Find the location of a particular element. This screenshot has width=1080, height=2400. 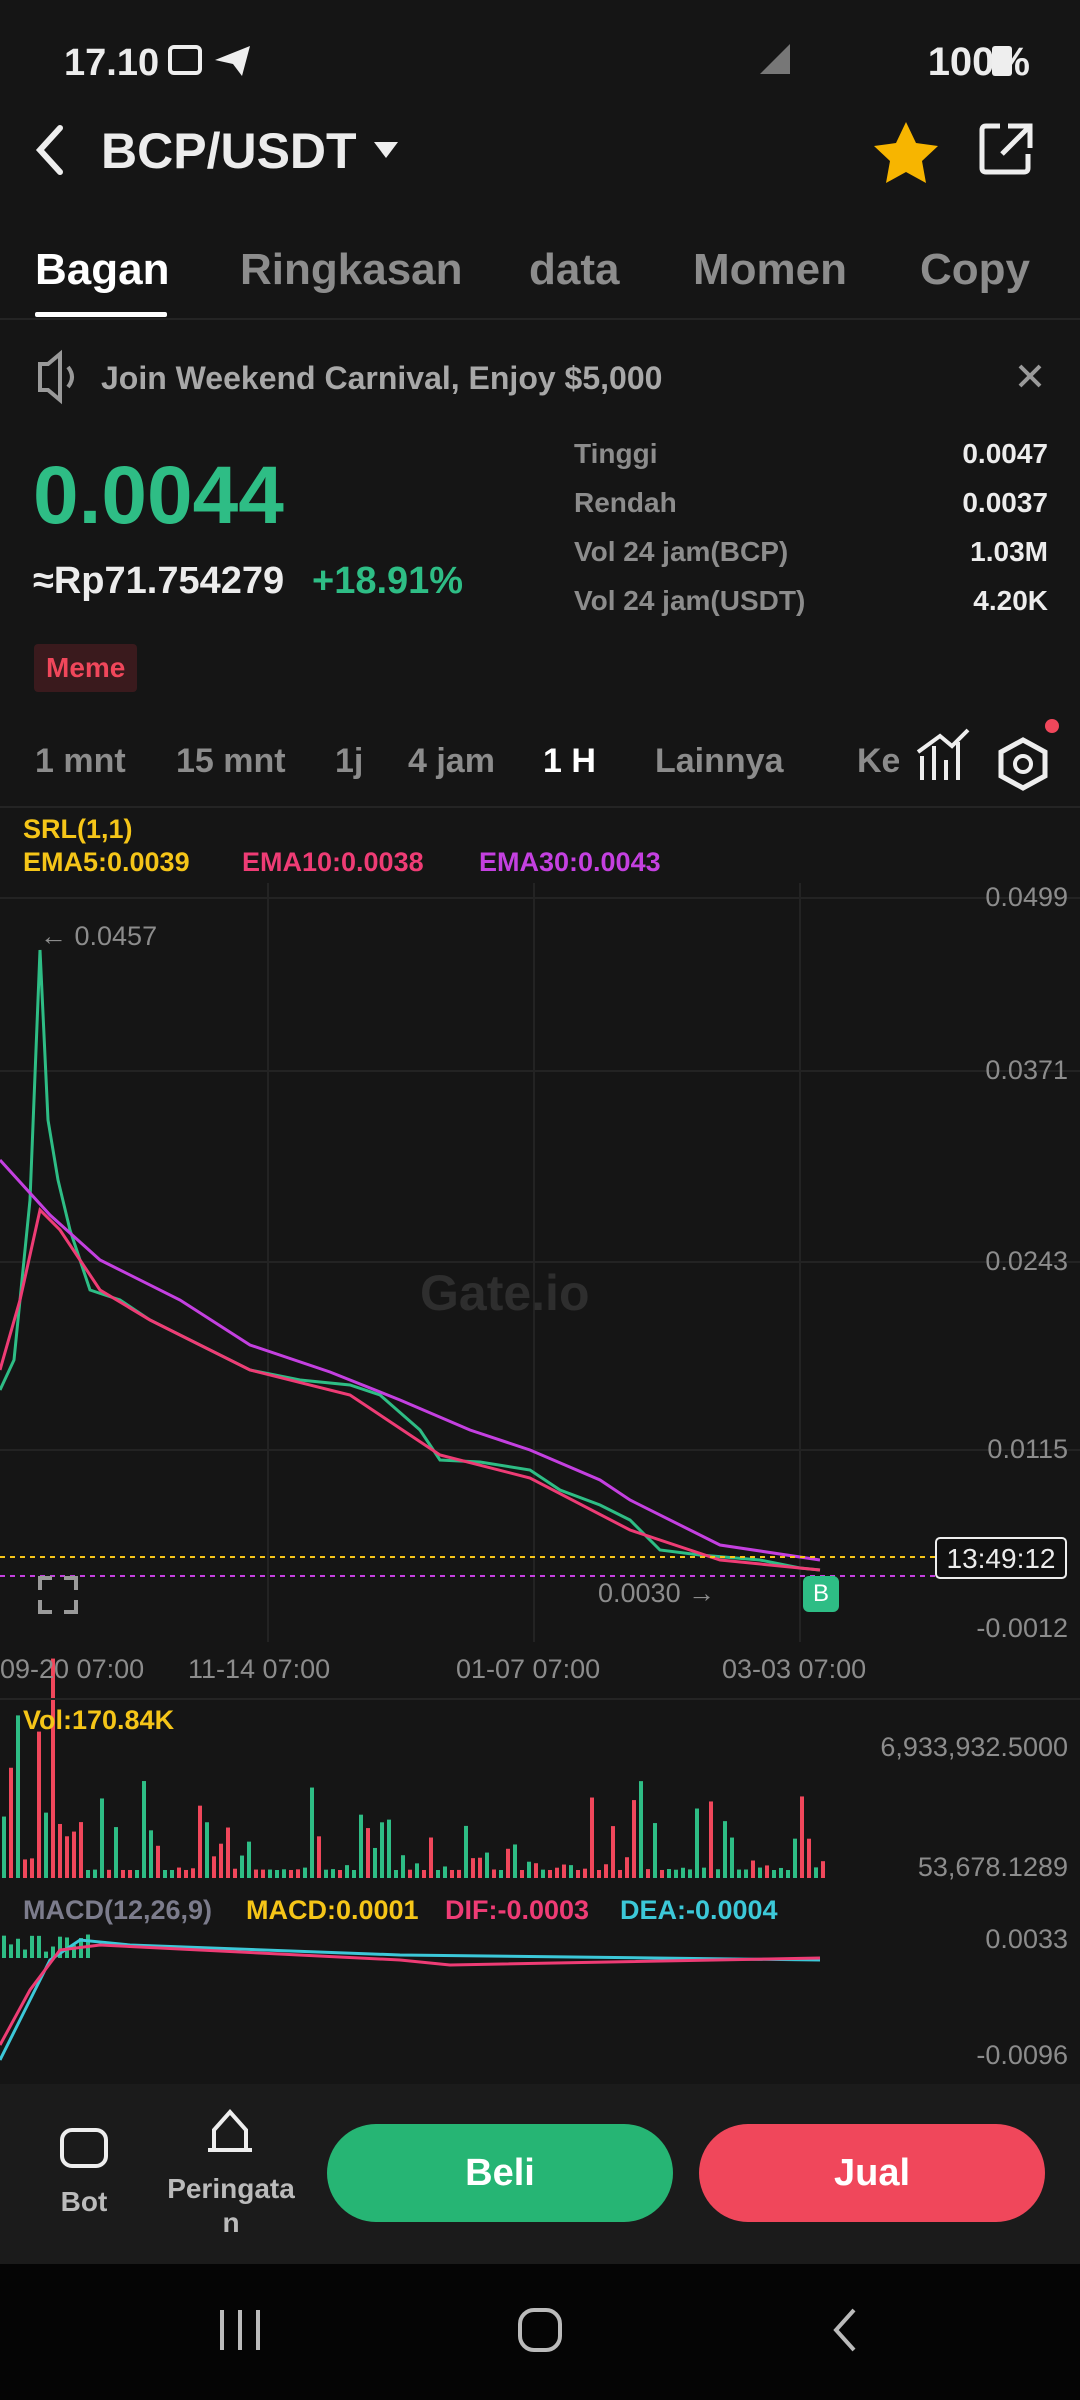

sell-button is located at coordinates (872, 2173).